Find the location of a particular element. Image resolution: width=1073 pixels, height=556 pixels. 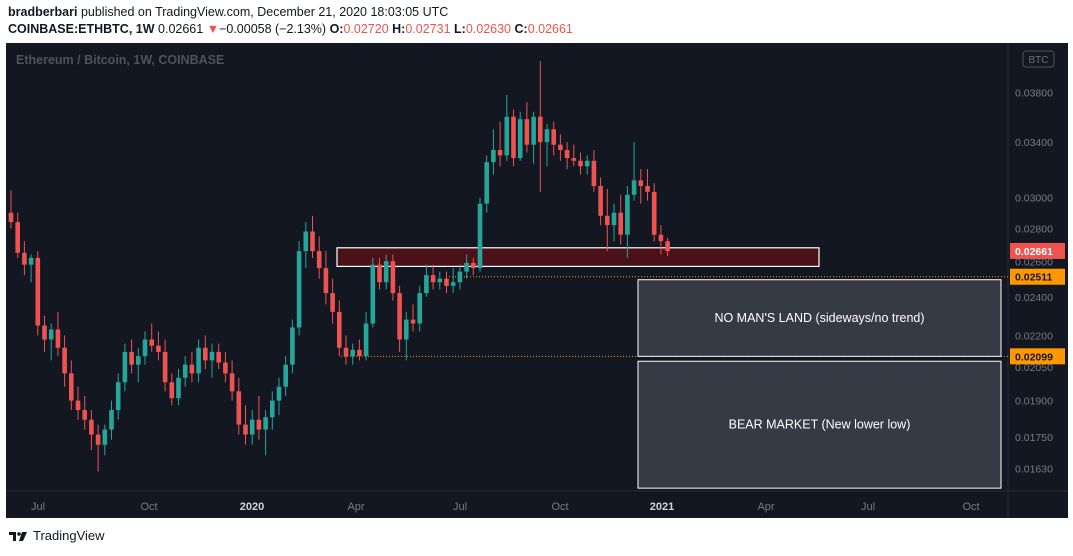

y-tick-label: 0.01630 is located at coordinates (1034, 470).